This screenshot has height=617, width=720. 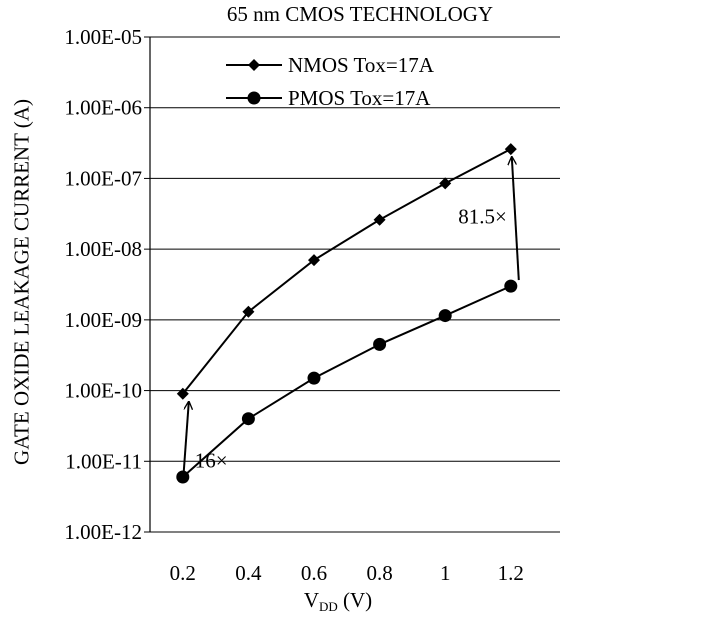 I want to click on legend-marker-circle, so click(x=254, y=98).